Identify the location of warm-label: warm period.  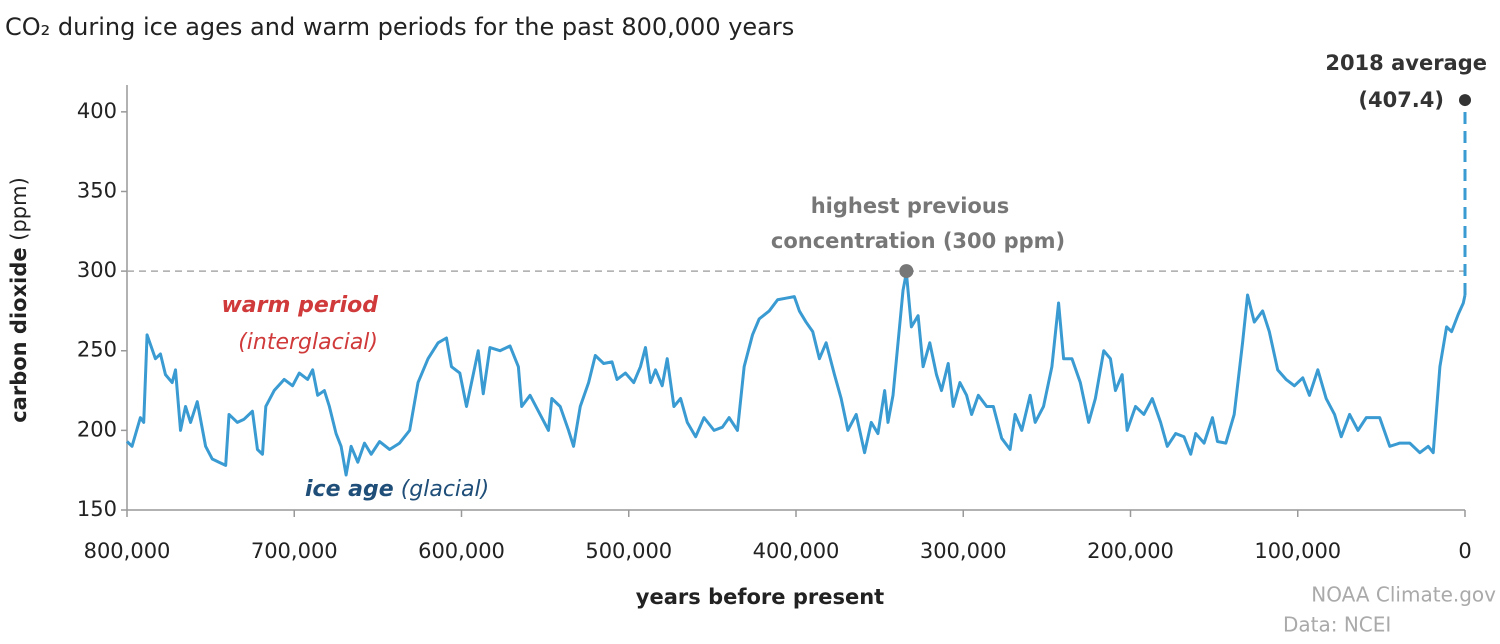
(299, 305).